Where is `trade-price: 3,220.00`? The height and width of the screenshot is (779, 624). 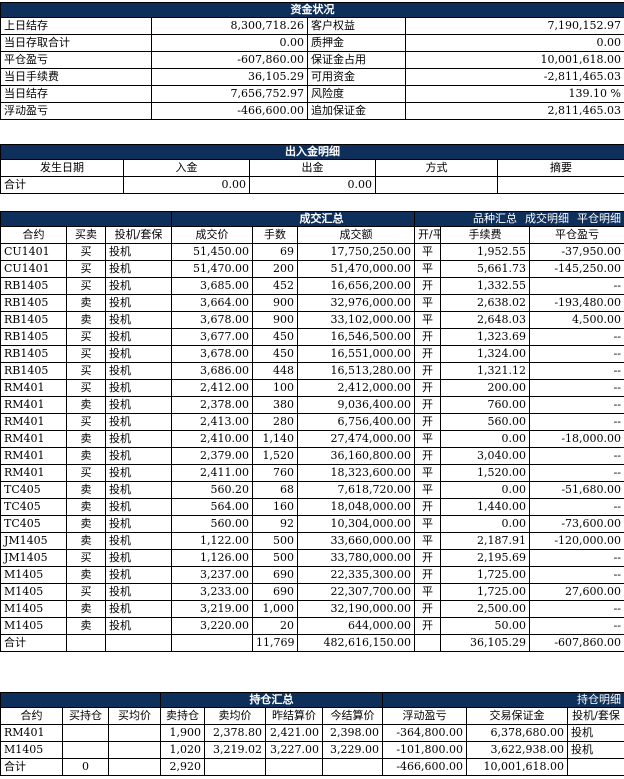
trade-price: 3,220.00 is located at coordinates (212, 626).